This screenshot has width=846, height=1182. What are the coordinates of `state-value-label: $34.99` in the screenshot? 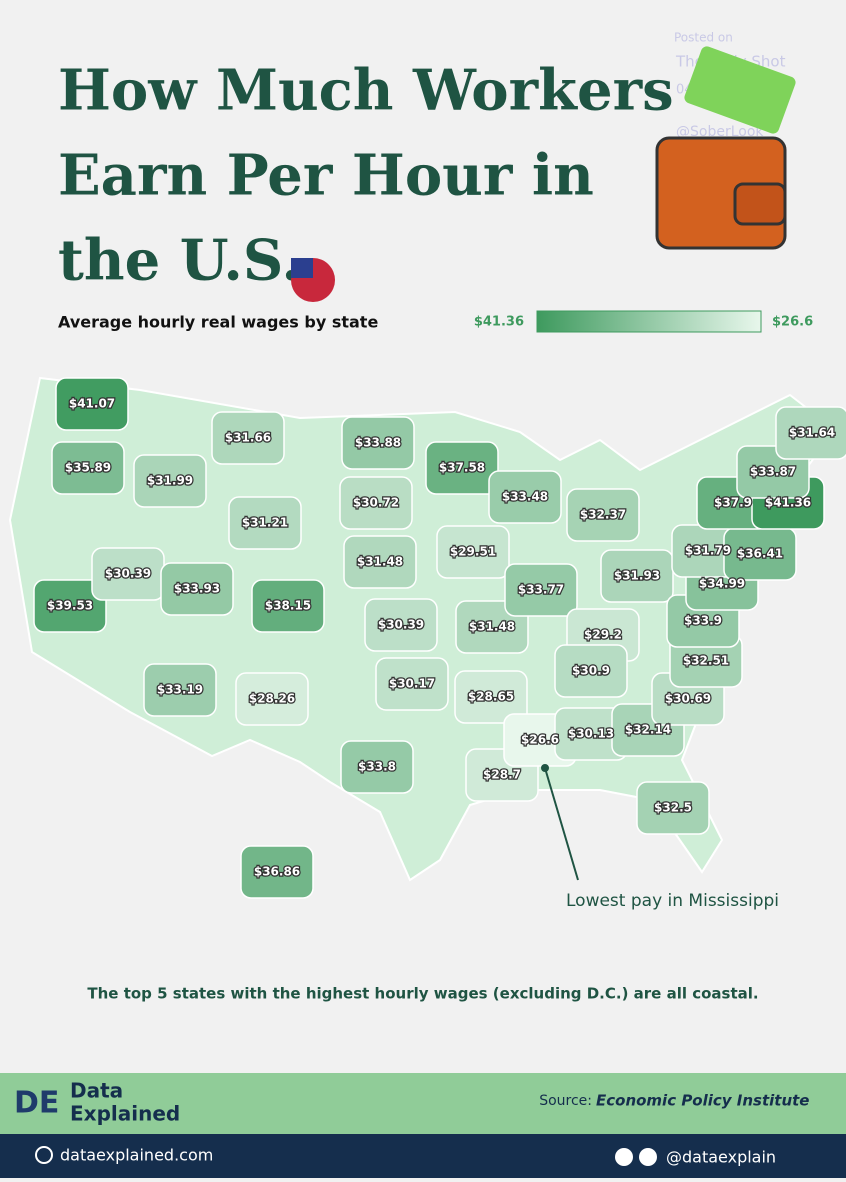 It's located at (722, 584).